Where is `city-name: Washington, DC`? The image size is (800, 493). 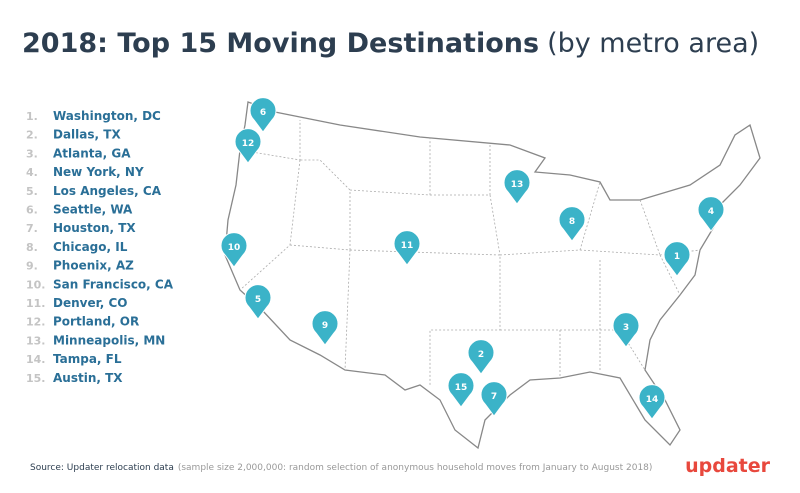
city-name: Washington, DC is located at coordinates (107, 116).